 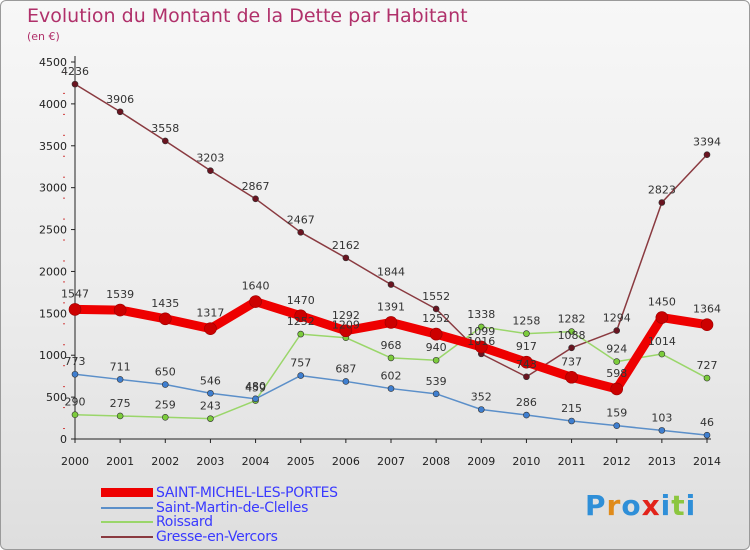 I want to click on x-tick-label: 2007, so click(x=391, y=461).